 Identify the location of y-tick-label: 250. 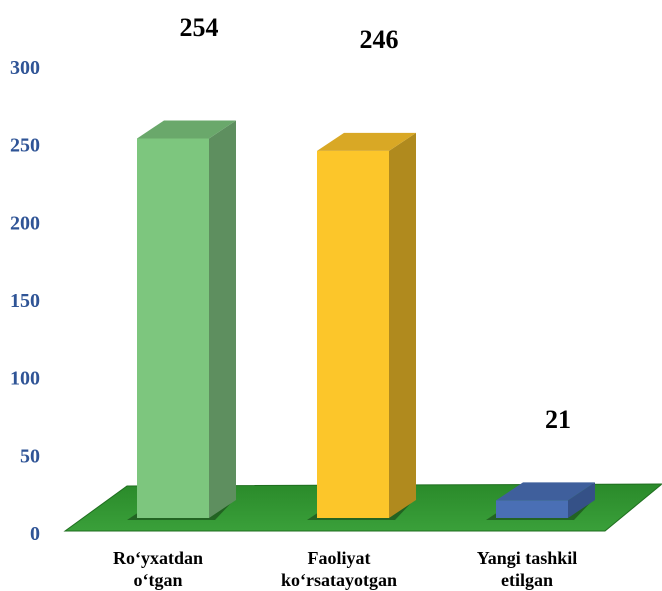
(25, 146).